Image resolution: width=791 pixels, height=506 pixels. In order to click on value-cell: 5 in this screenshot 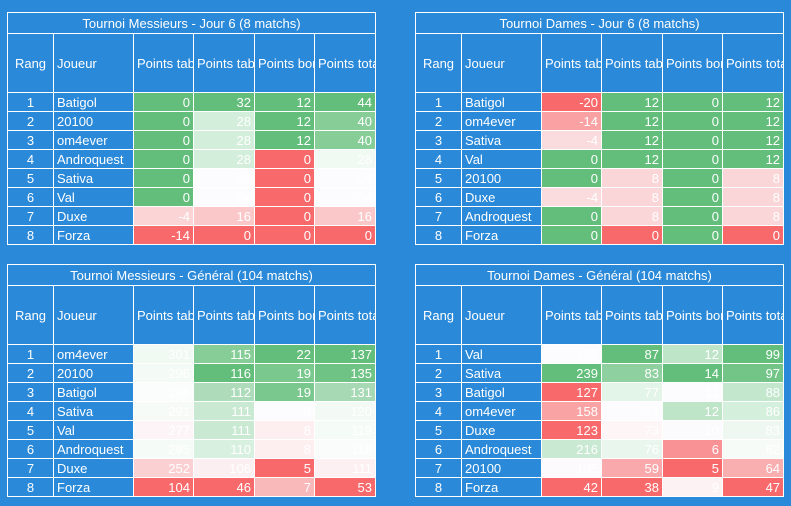, I will do `click(284, 468)`.